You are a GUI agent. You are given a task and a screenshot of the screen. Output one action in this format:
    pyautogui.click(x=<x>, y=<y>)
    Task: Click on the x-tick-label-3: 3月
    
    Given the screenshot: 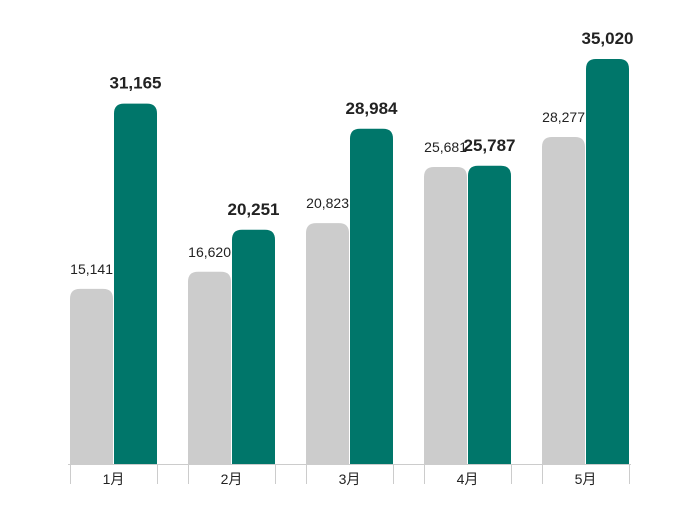 What is the action you would take?
    pyautogui.click(x=350, y=479)
    